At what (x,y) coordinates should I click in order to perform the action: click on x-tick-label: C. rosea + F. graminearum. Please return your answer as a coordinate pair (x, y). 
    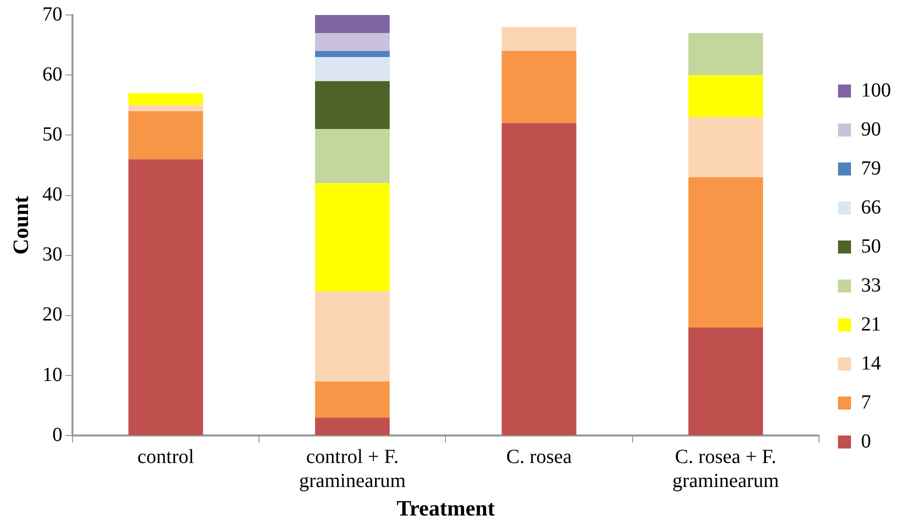
    Looking at the image, I should click on (726, 469).